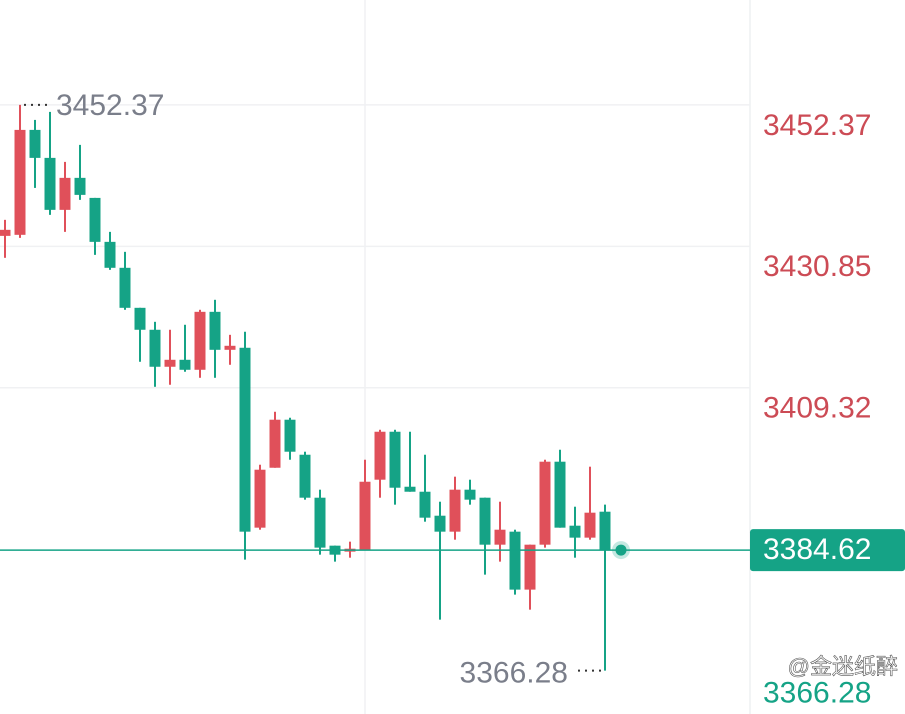 This screenshot has height=714, width=905. Describe the element at coordinates (817, 125) in the screenshot. I see `y-tick-label: 3452.37` at that location.